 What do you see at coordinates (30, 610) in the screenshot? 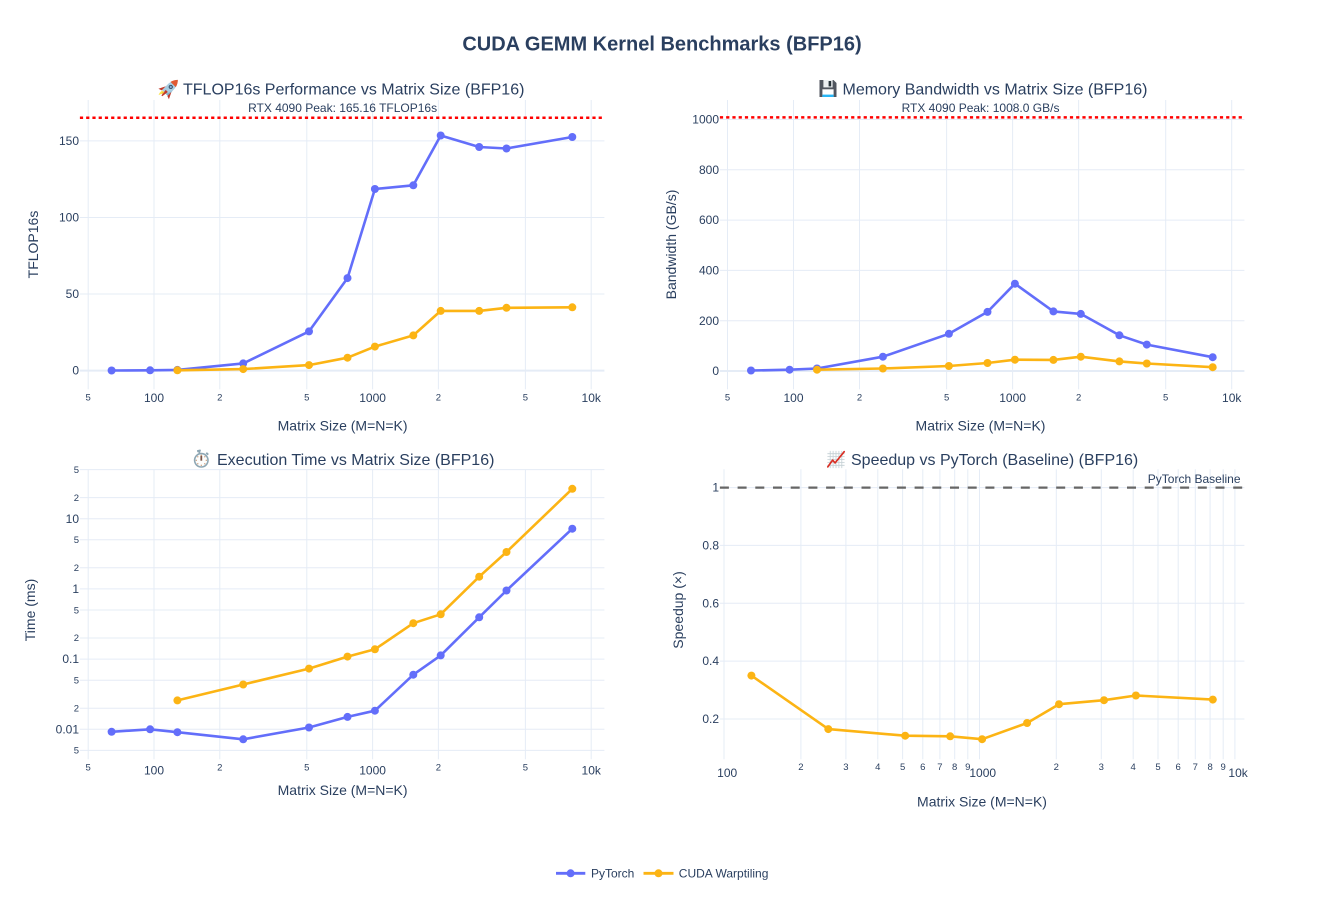
I see `svg-text: Time (ms)` at bounding box center [30, 610].